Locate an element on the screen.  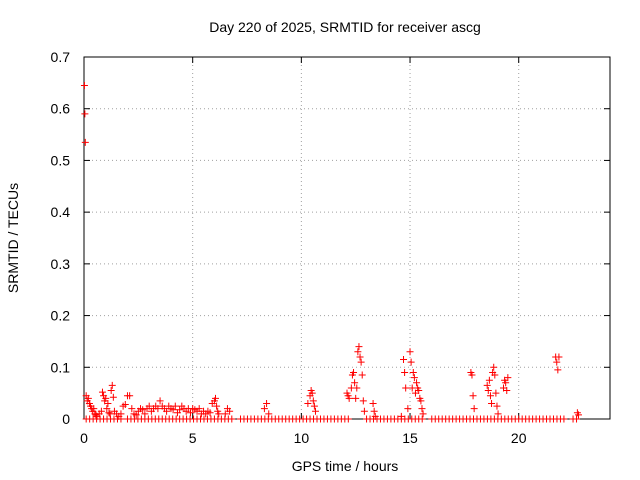
x-tick-label: 15 is located at coordinates (410, 438).